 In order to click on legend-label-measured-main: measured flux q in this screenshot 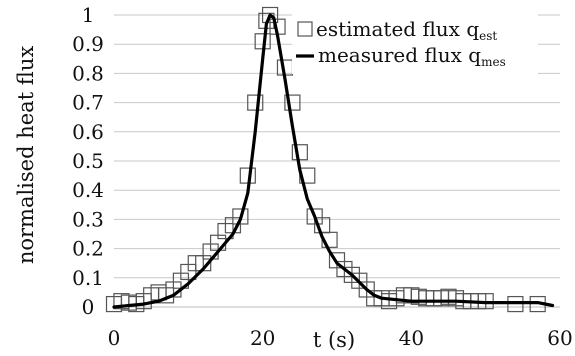, I will do `click(399, 55)`.